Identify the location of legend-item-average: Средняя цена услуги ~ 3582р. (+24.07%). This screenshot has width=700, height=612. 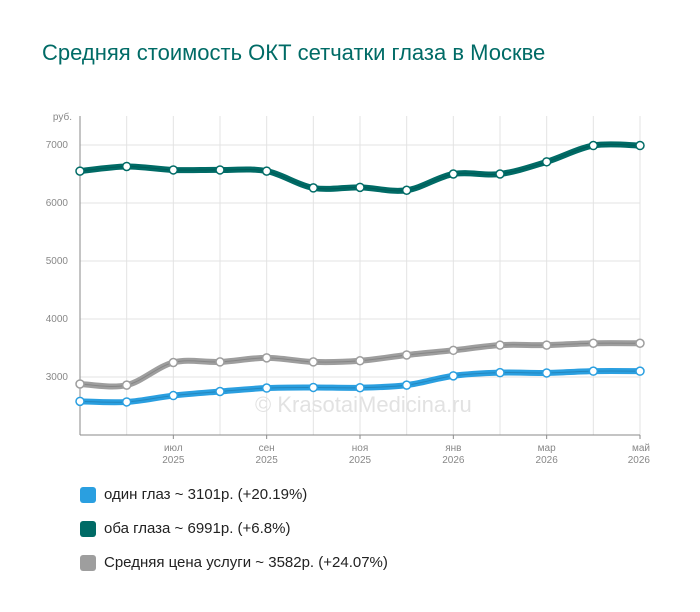
(360, 564).